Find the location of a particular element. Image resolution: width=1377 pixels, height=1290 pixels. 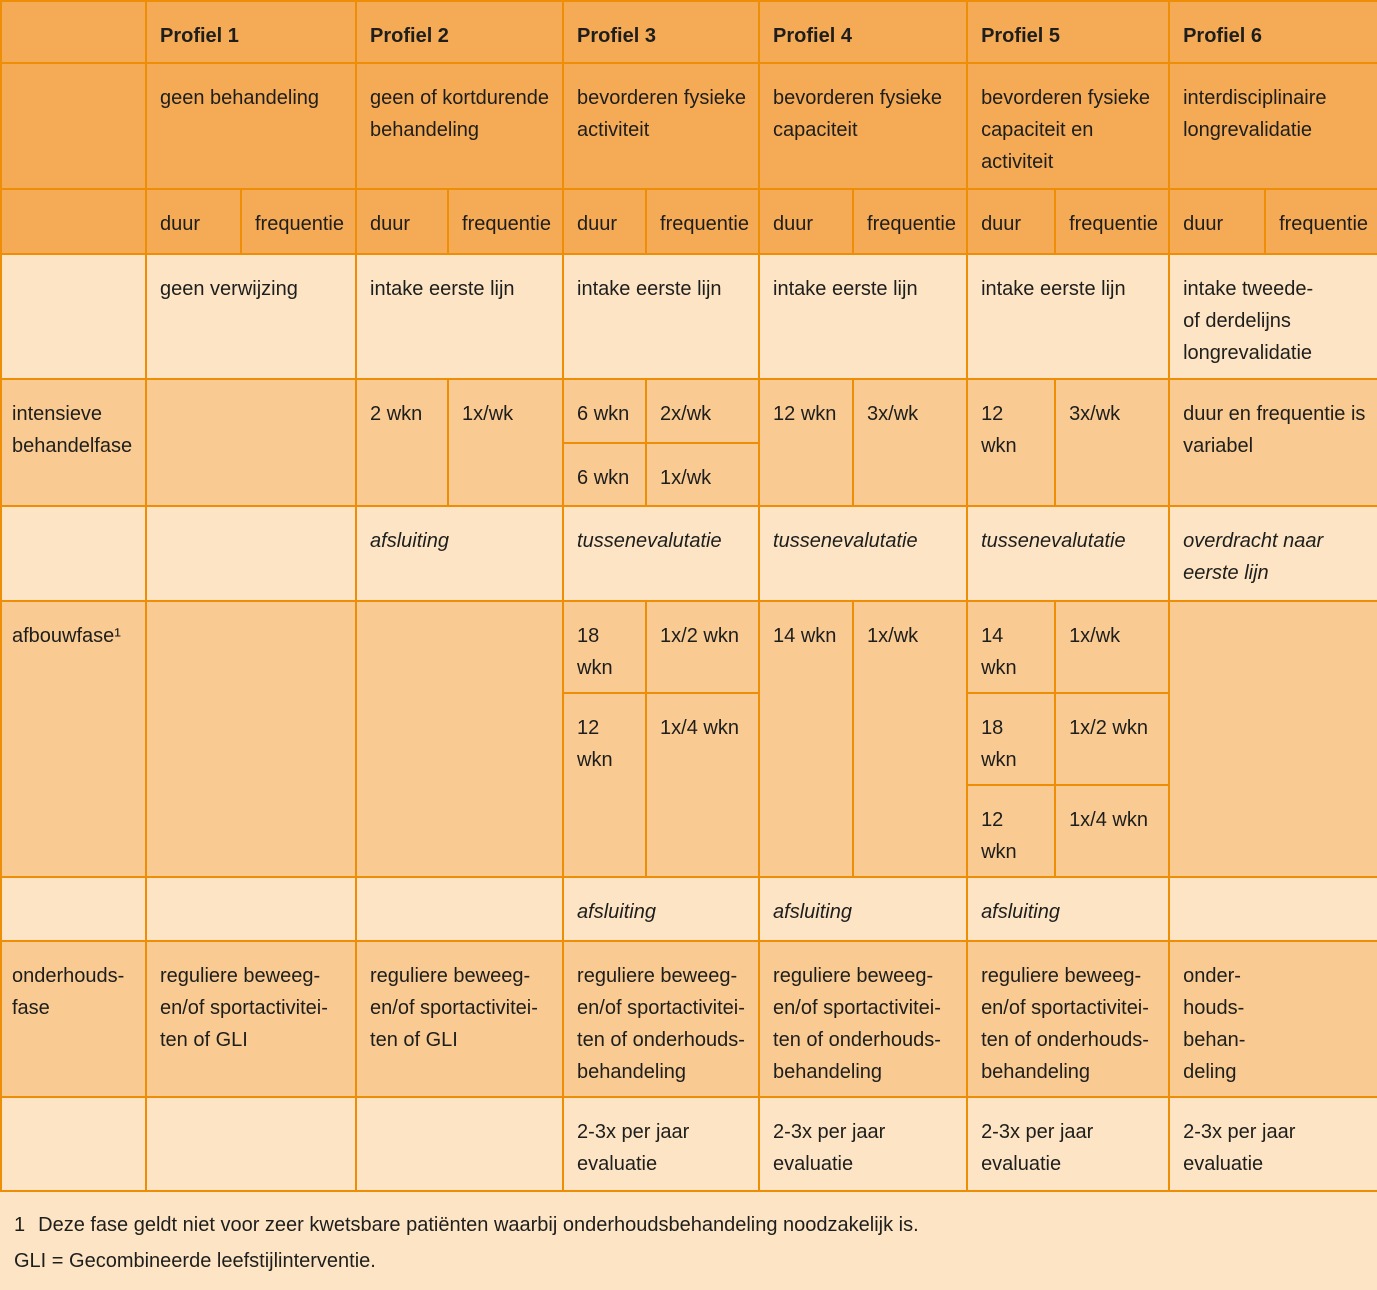

p5-afbouw-frequentie-1: 1x/wk is located at coordinates (1112, 647).